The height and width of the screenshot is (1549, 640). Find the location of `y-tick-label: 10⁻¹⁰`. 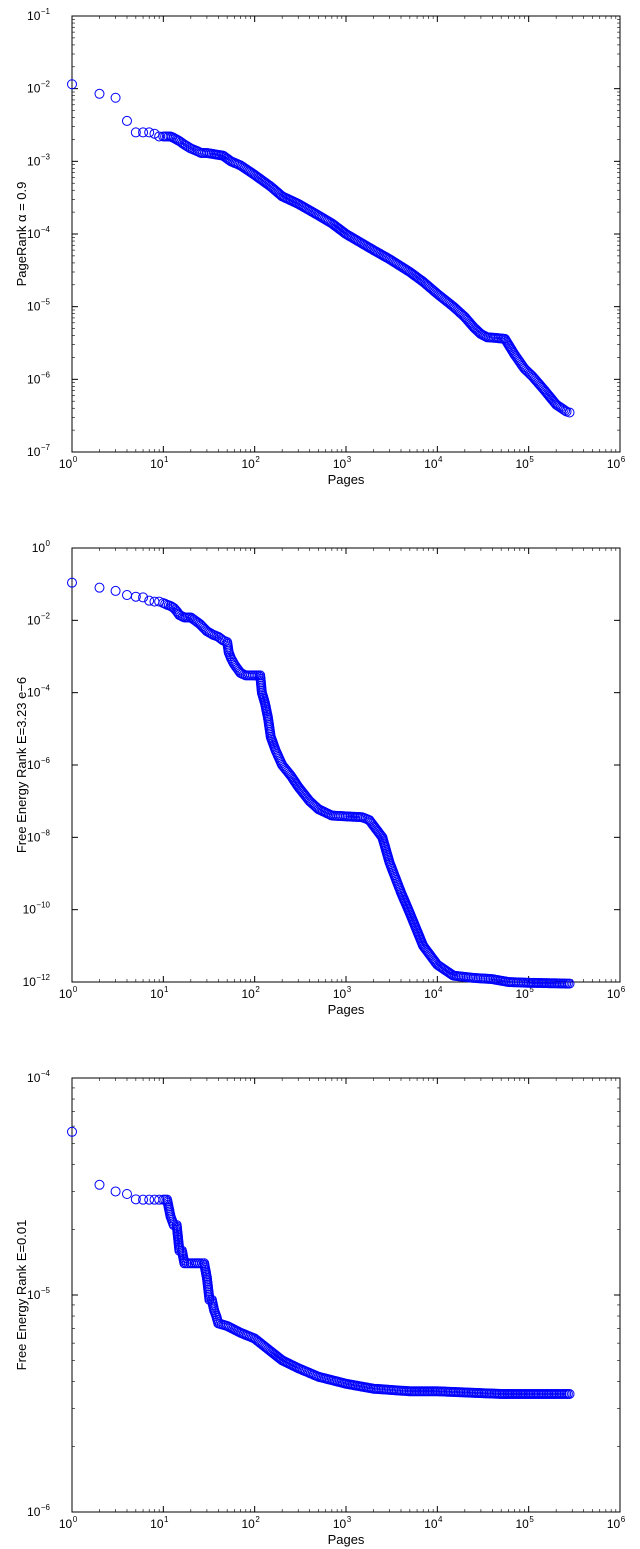

y-tick-label: 10⁻¹⁰ is located at coordinates (37, 909).